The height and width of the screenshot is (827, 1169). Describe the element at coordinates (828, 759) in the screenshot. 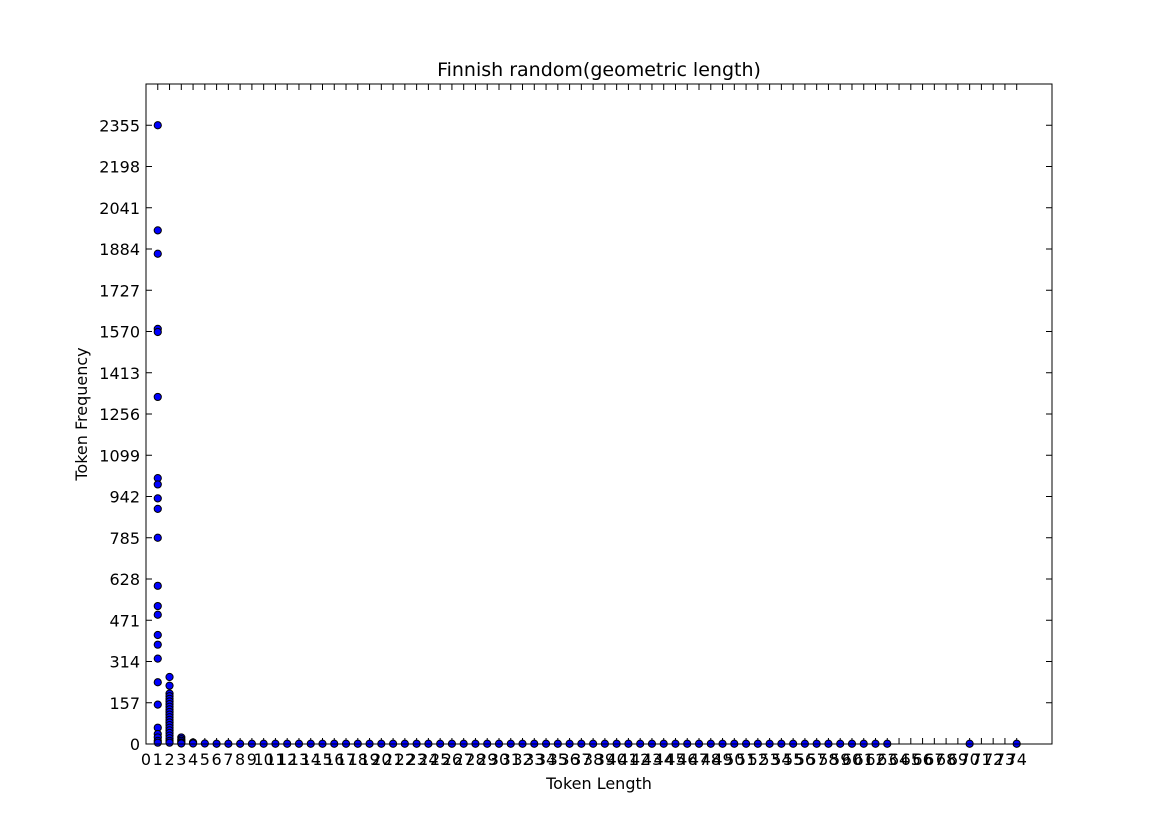

I see `x-tick-label: 58` at that location.